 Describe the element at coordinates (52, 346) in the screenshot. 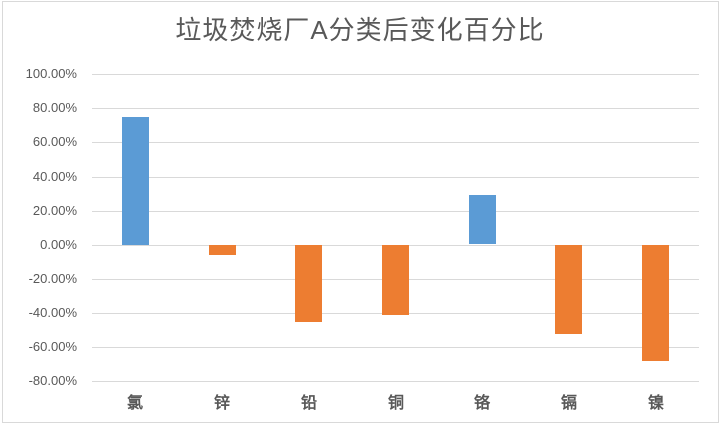

I see `y-axis-tick-label: -60.00%` at that location.